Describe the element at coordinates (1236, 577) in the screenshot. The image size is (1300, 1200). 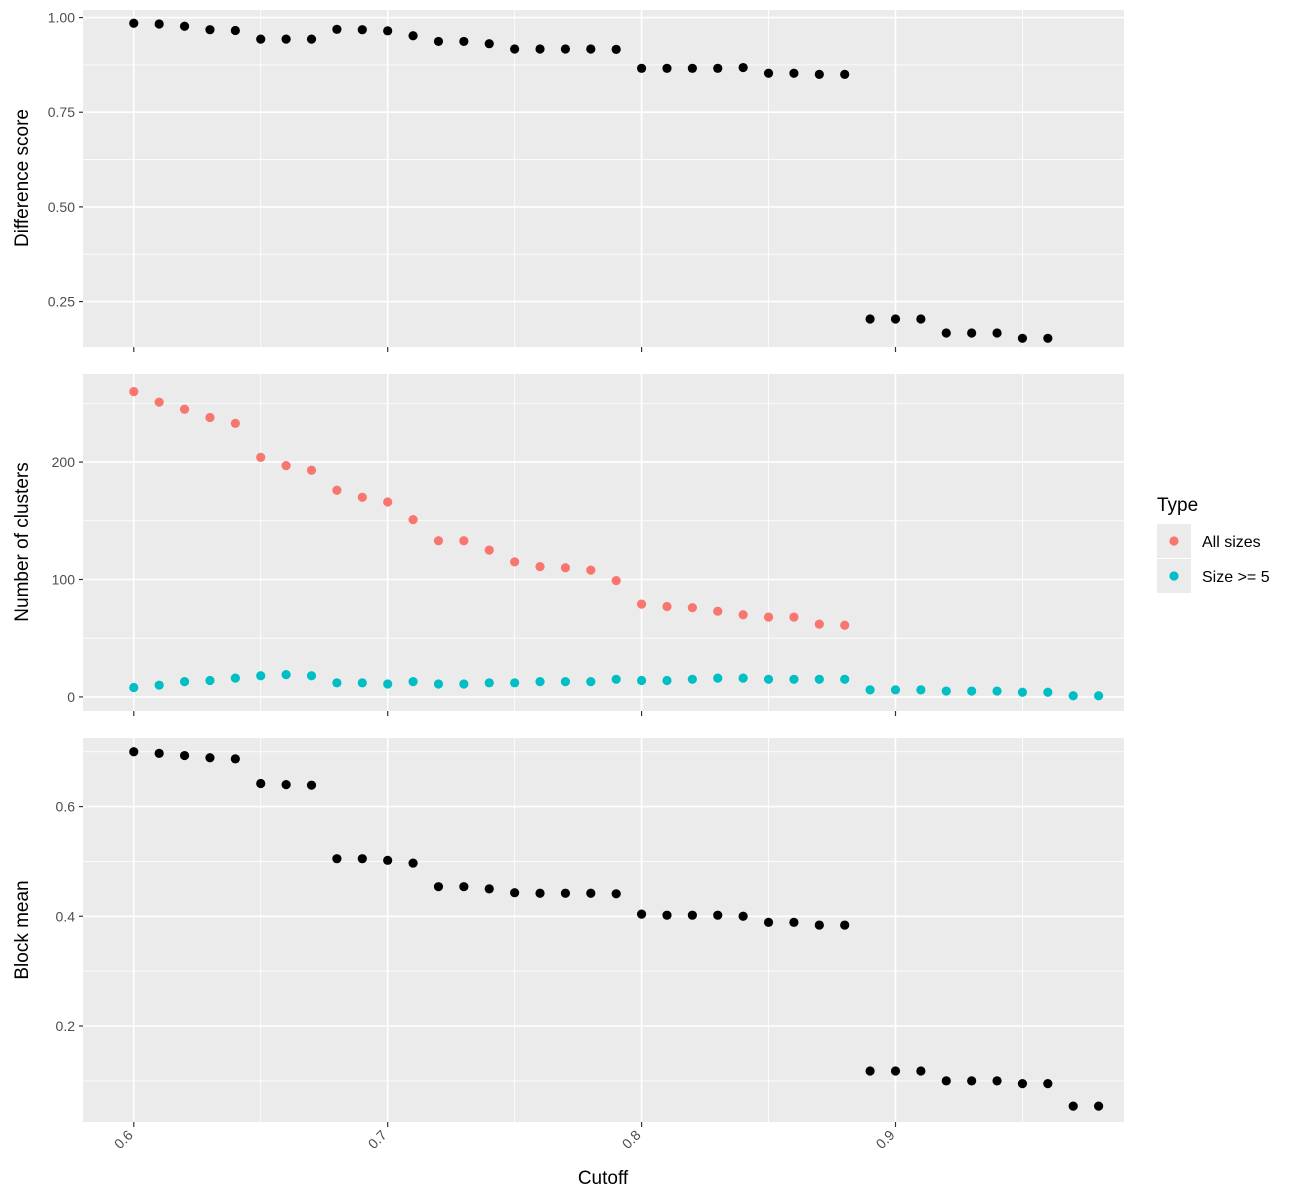
I see `legend-label-size-5: Size >= 5` at that location.